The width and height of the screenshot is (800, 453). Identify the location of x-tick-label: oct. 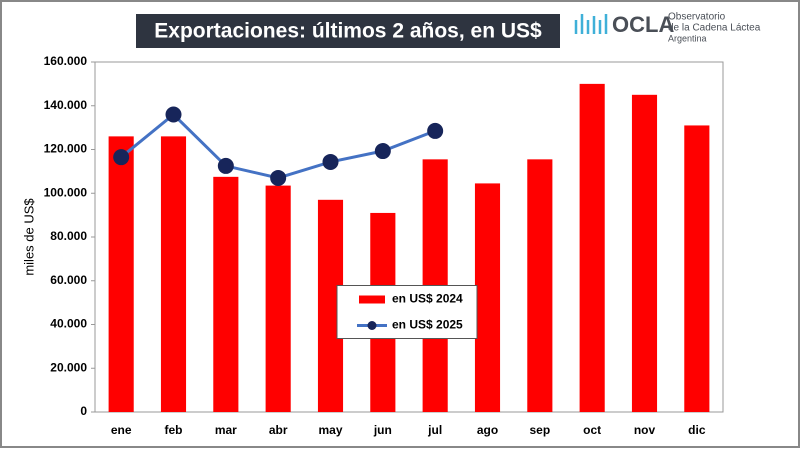
(592, 430).